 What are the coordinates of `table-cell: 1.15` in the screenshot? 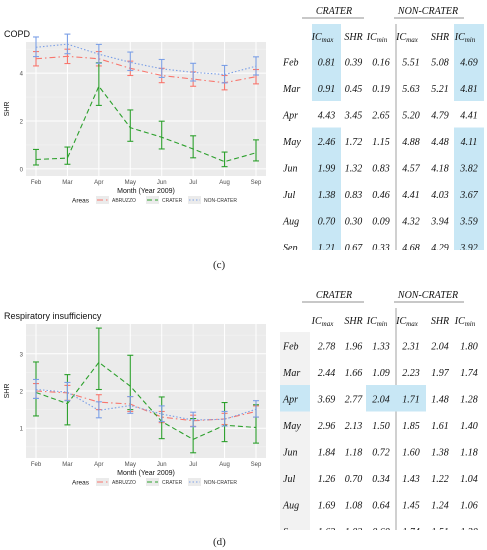 It's located at (381, 142).